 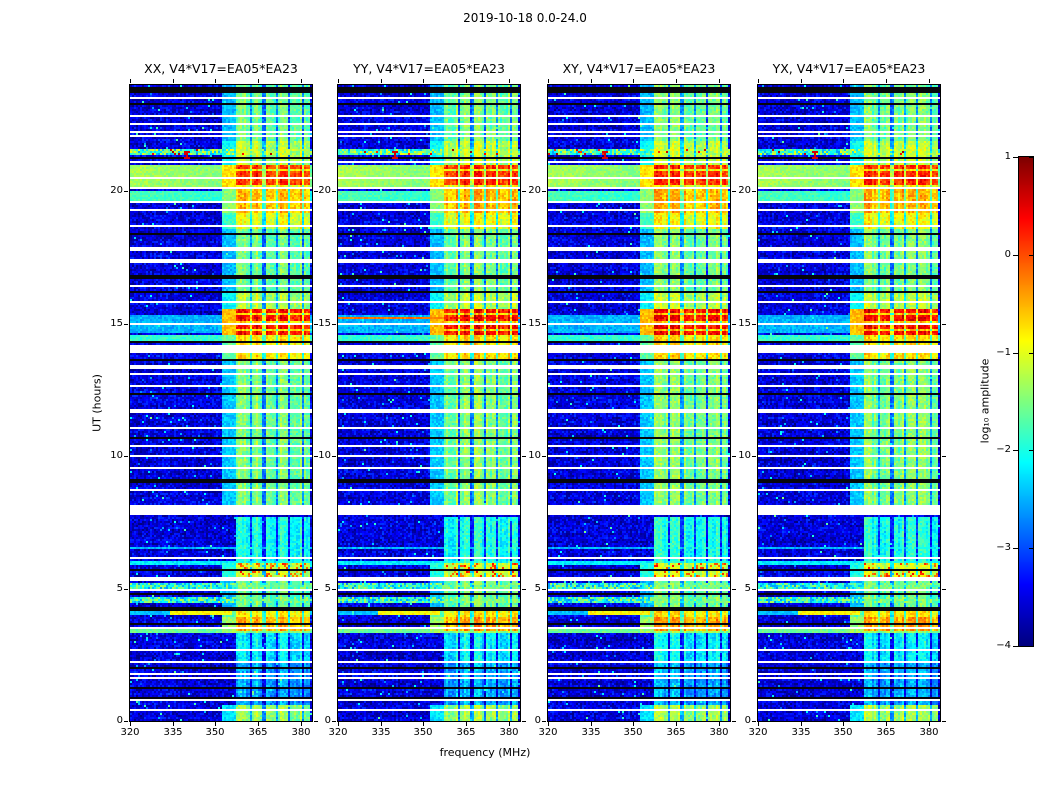 What do you see at coordinates (221, 68) in the screenshot?
I see `panel-title: XX, V4*V17=EA05*EA23` at bounding box center [221, 68].